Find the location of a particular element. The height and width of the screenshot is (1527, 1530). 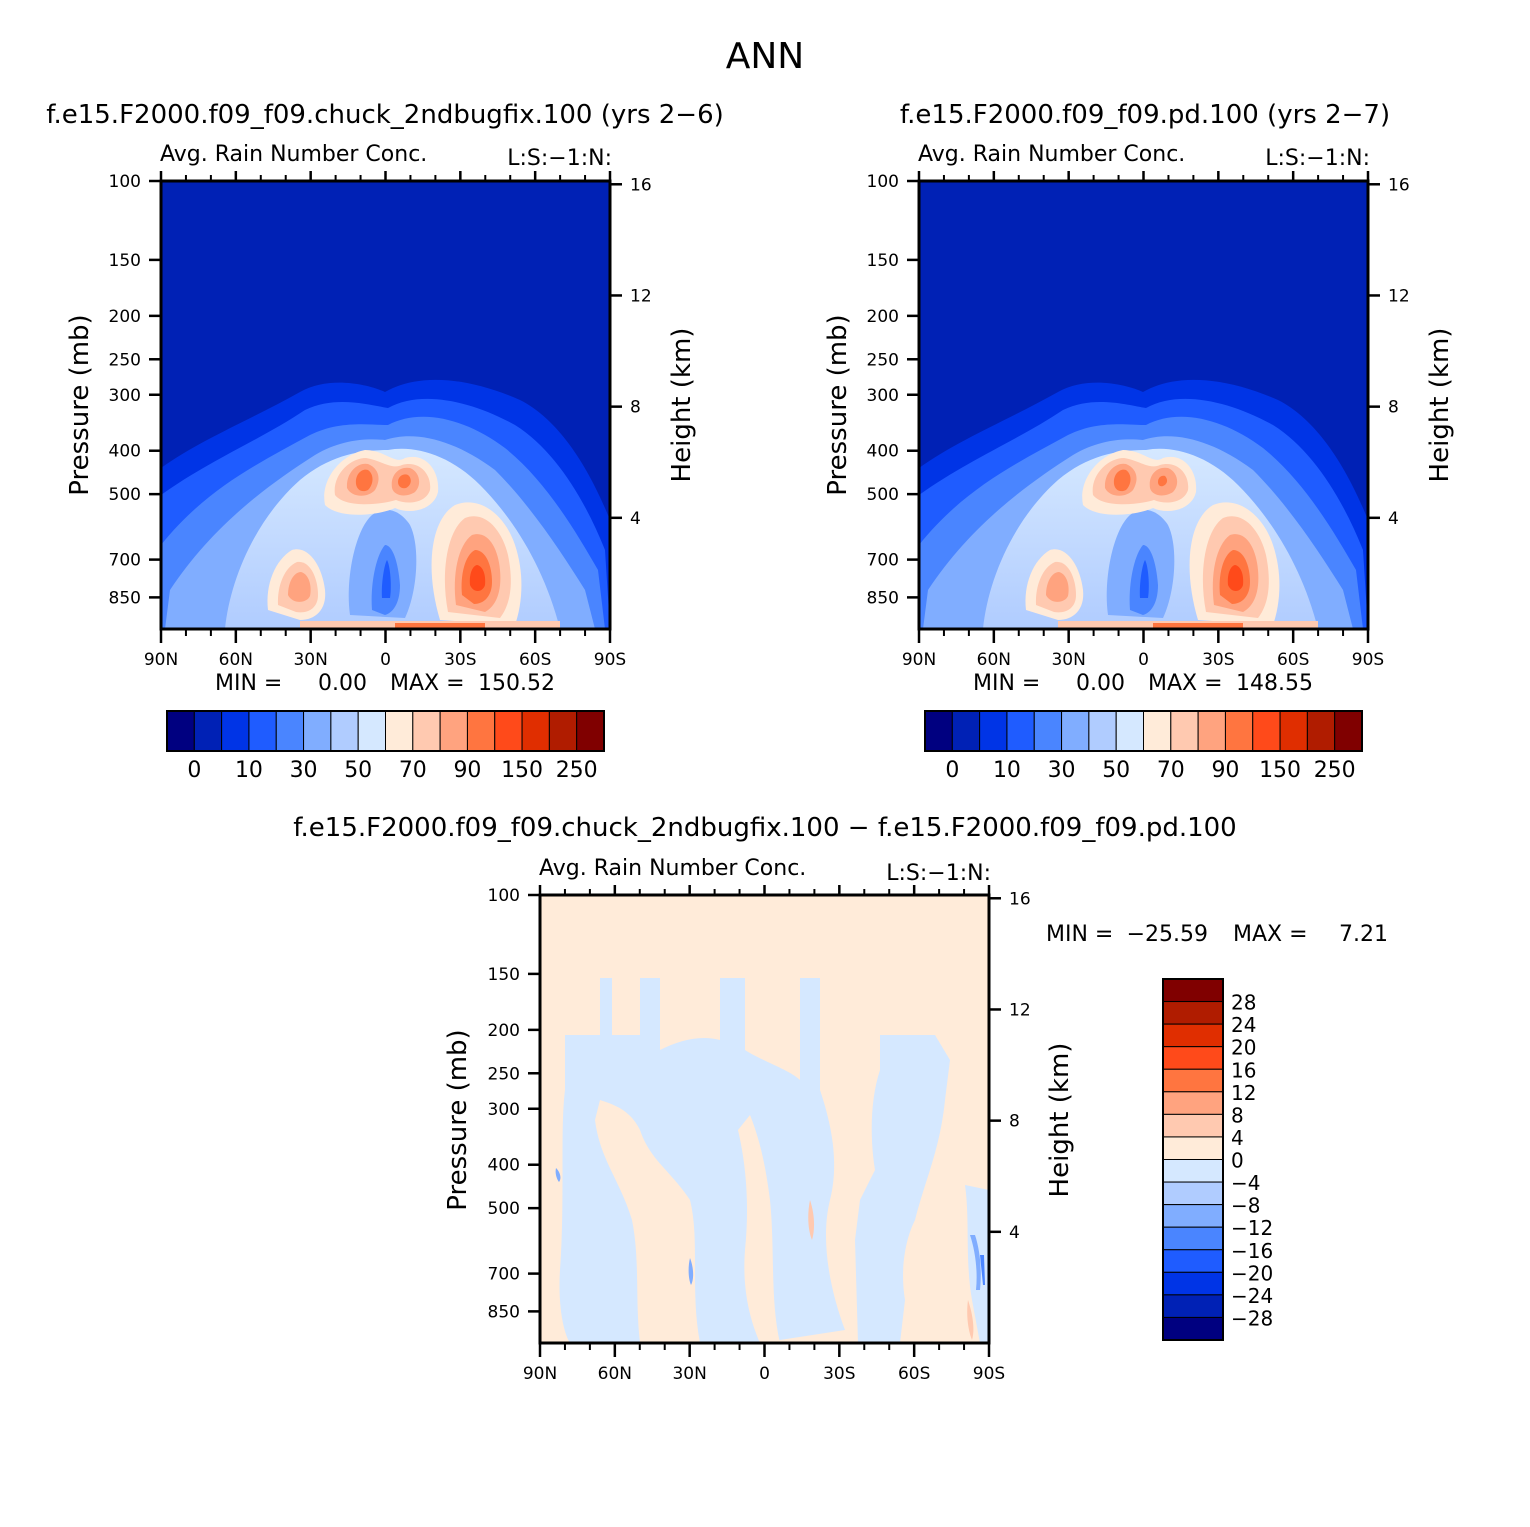

y-tick-label: 500 is located at coordinates (883, 495).